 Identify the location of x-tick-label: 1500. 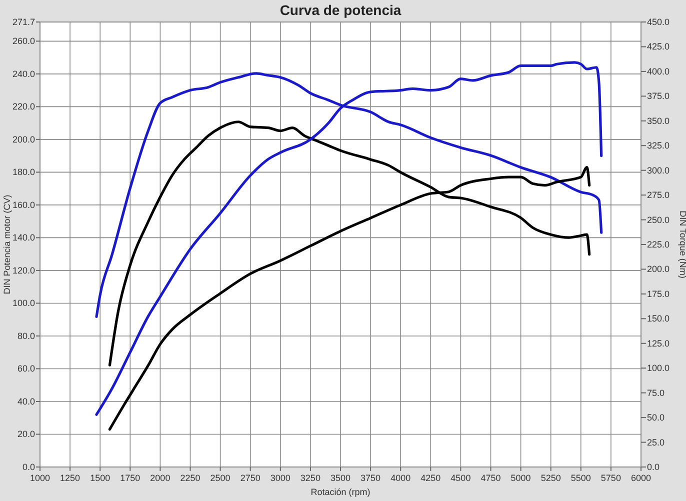
(100, 478).